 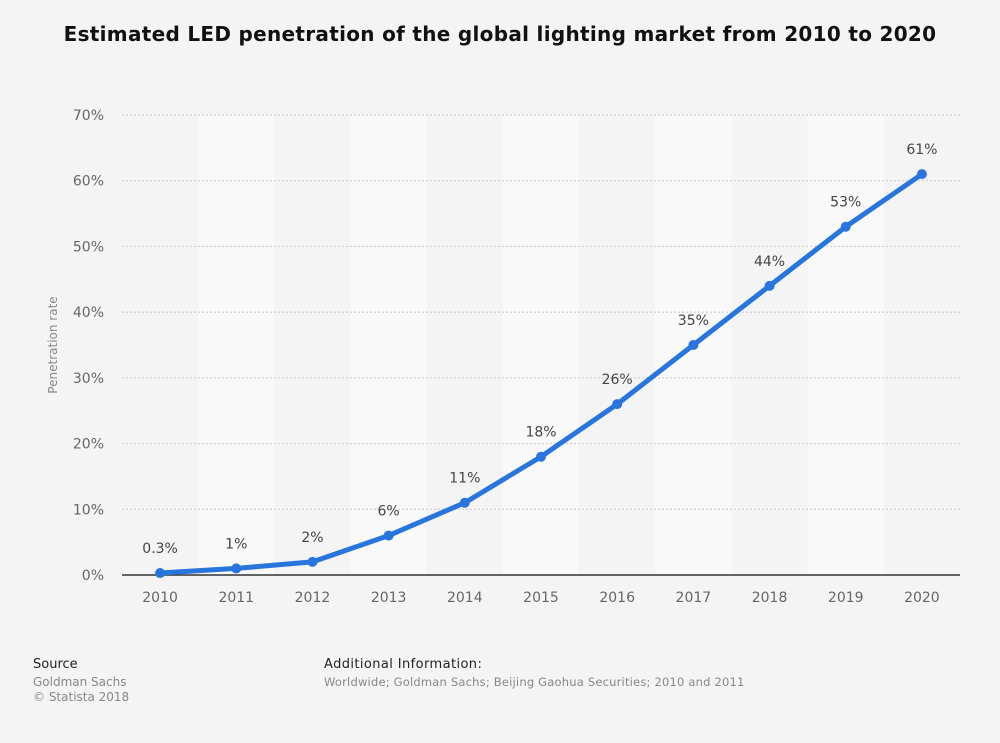 What do you see at coordinates (88, 445) in the screenshot?
I see `y-tick-label: 20%` at bounding box center [88, 445].